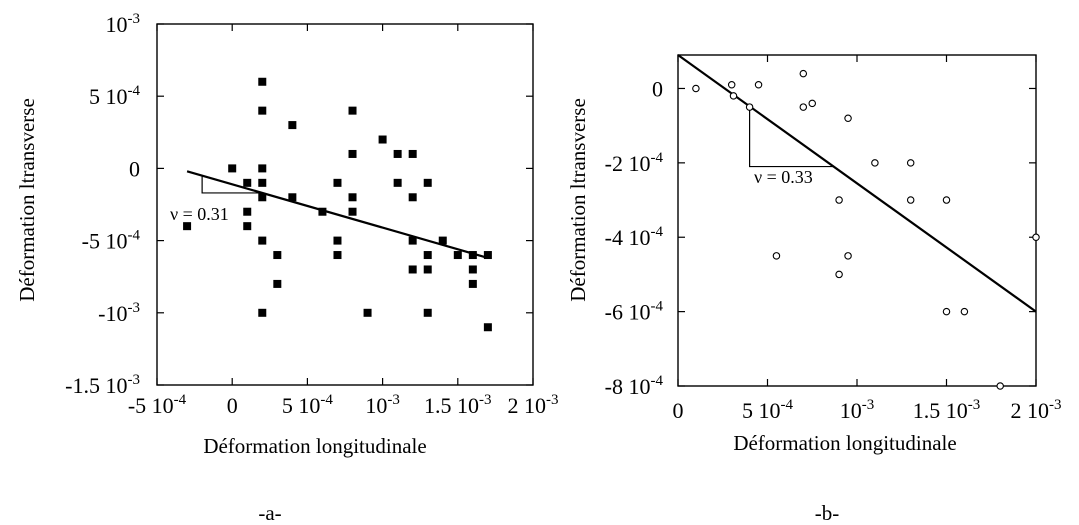 This screenshot has height=525, width=1079. I want to click on panel-a-poisson-annotation: ν = 0.31, so click(199, 214).